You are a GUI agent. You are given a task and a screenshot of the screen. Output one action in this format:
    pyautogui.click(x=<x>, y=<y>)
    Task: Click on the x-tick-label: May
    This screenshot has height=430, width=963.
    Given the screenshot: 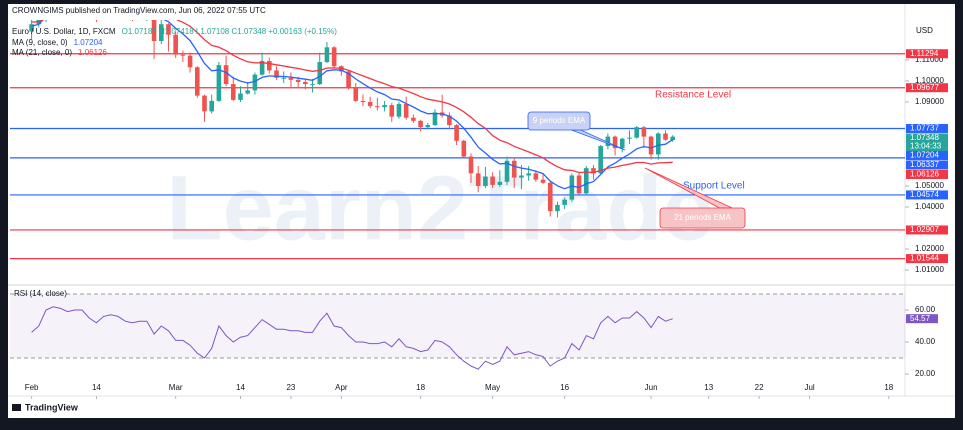 What is the action you would take?
    pyautogui.click(x=492, y=387)
    